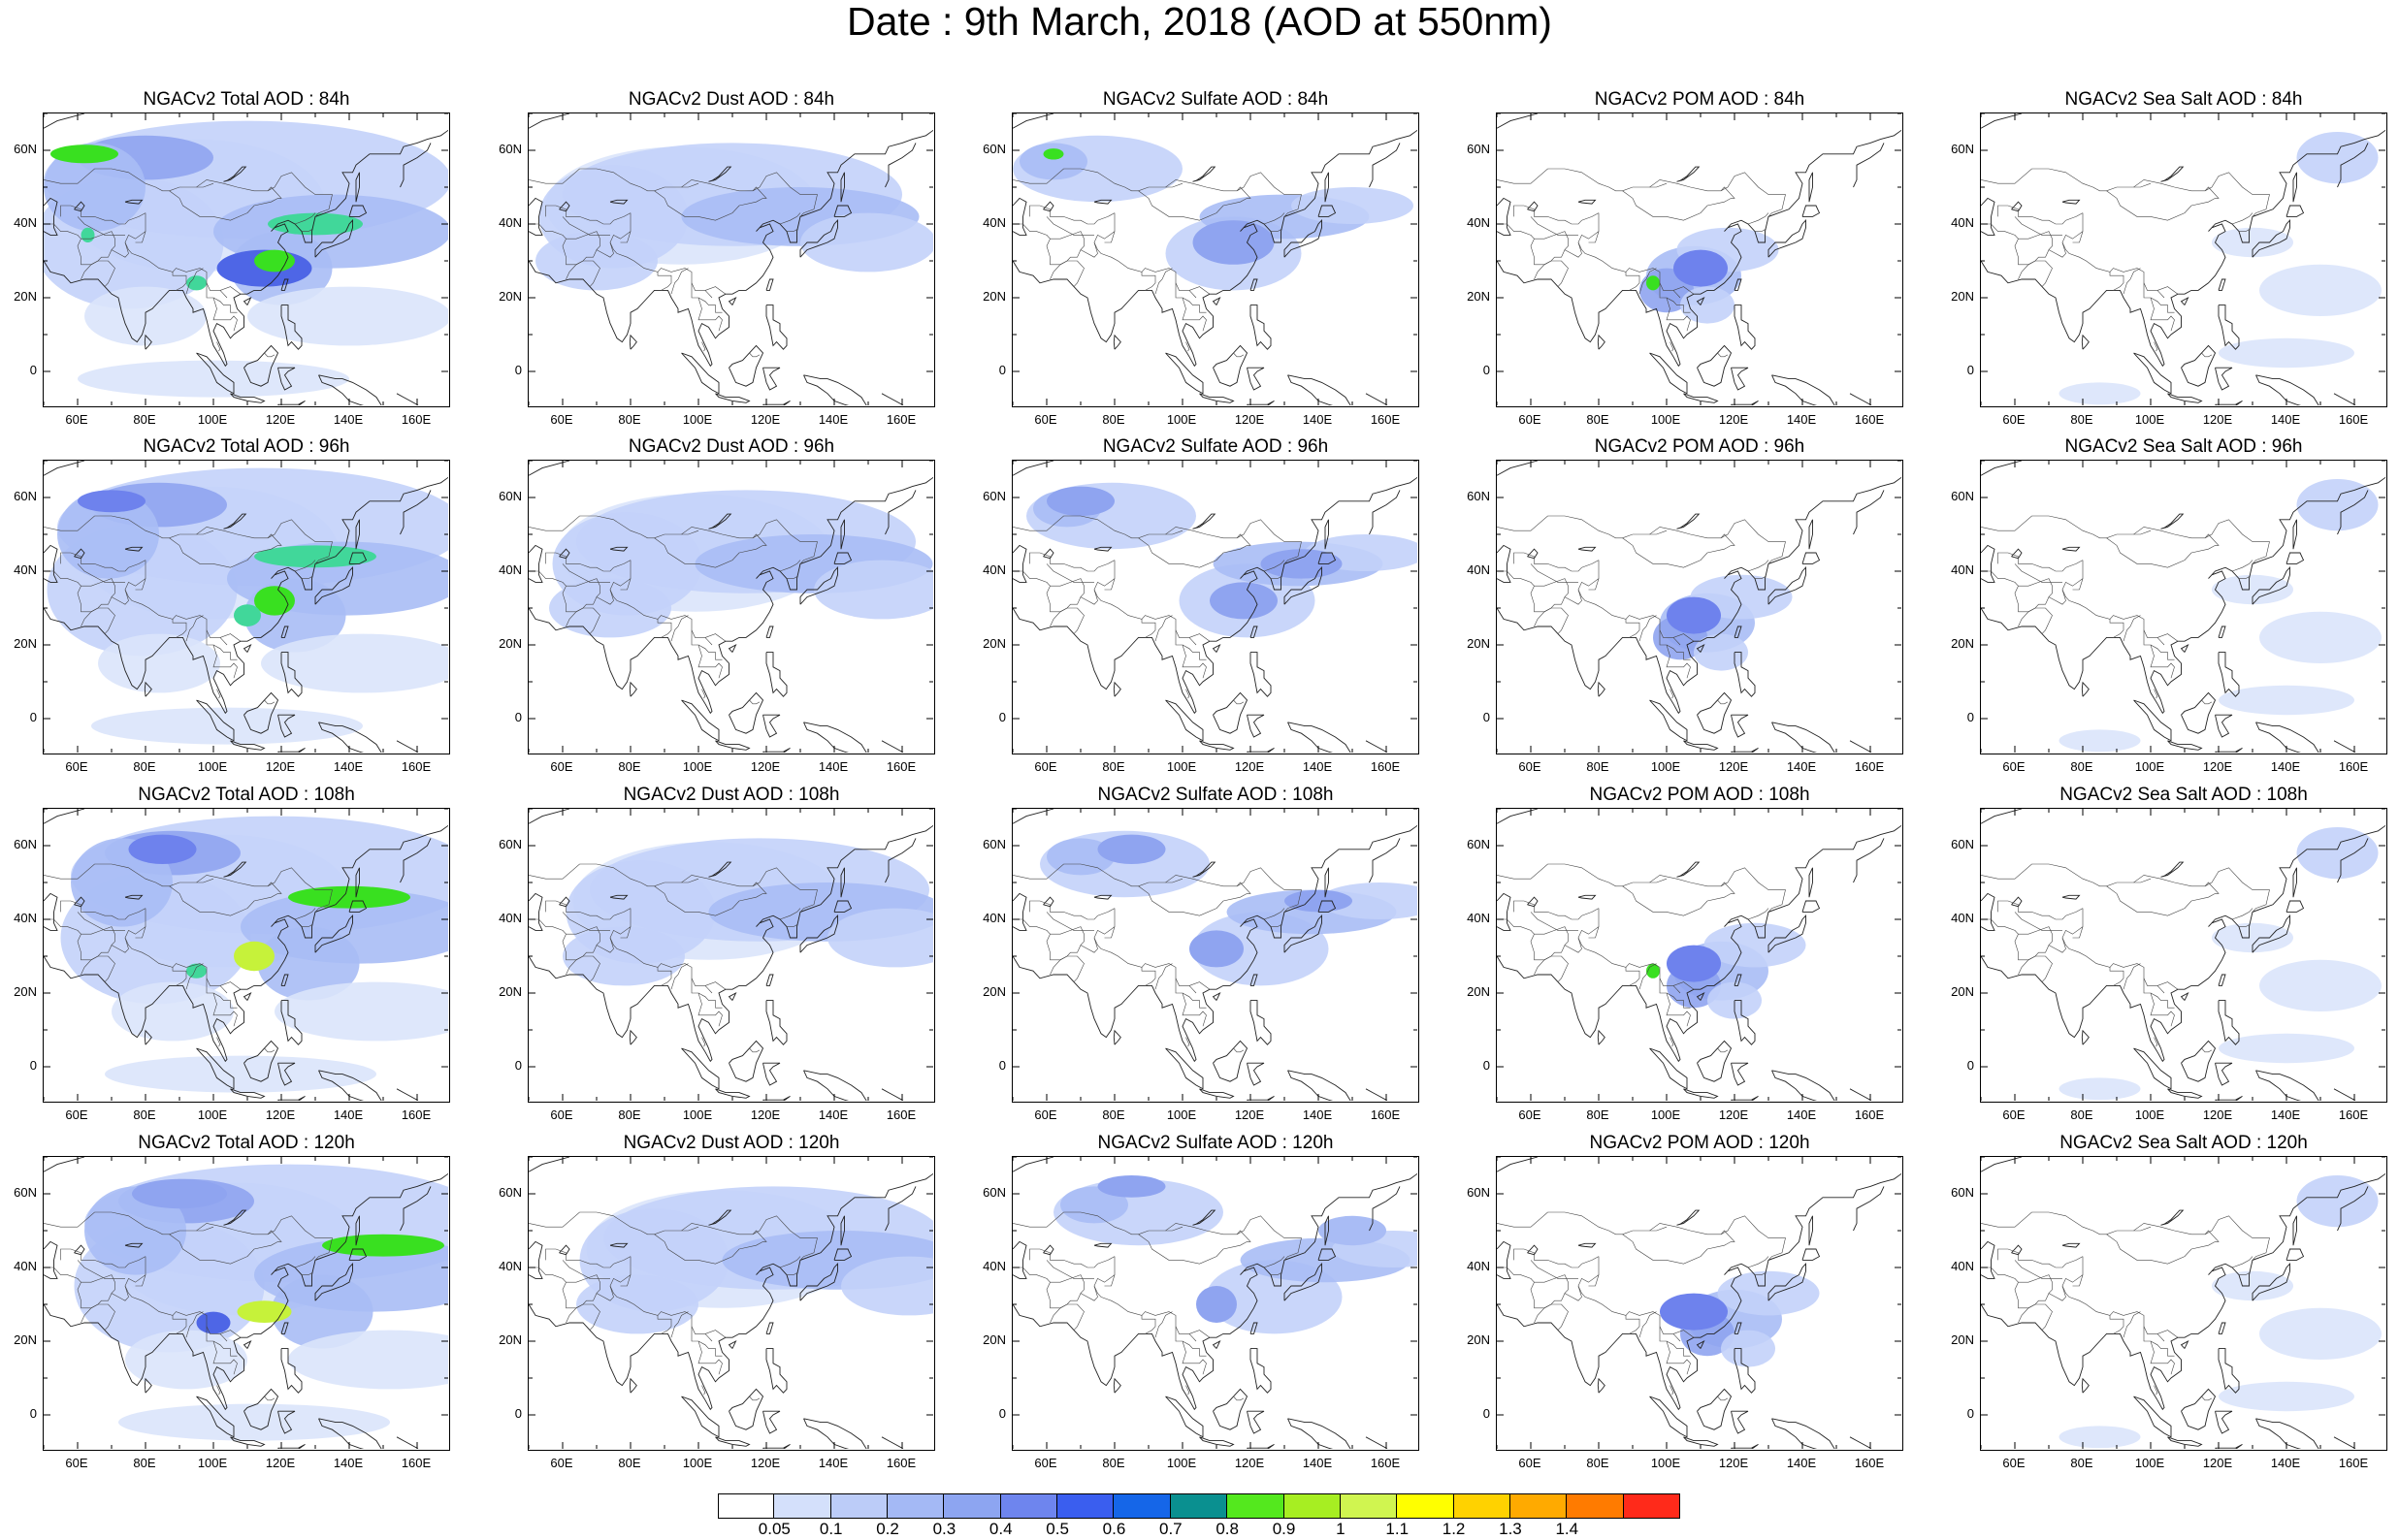  What do you see at coordinates (732, 1143) in the screenshot?
I see `panel-title: NGACv2 Dust AOD : 120h` at bounding box center [732, 1143].